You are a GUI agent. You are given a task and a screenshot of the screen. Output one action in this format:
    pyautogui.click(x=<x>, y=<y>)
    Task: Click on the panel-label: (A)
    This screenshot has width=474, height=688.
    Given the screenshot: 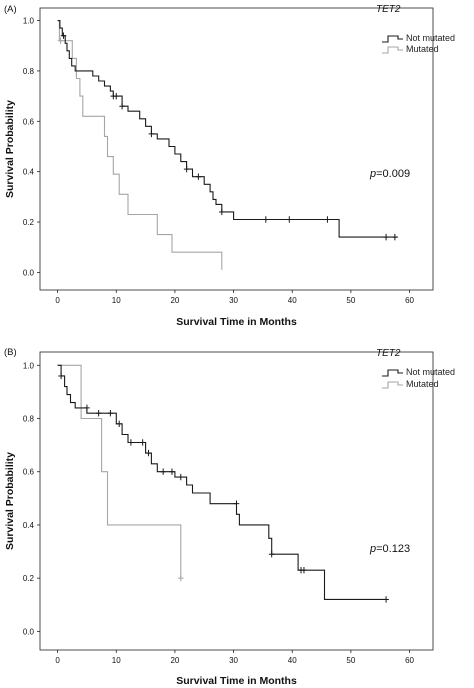 What is the action you would take?
    pyautogui.click(x=10, y=9)
    